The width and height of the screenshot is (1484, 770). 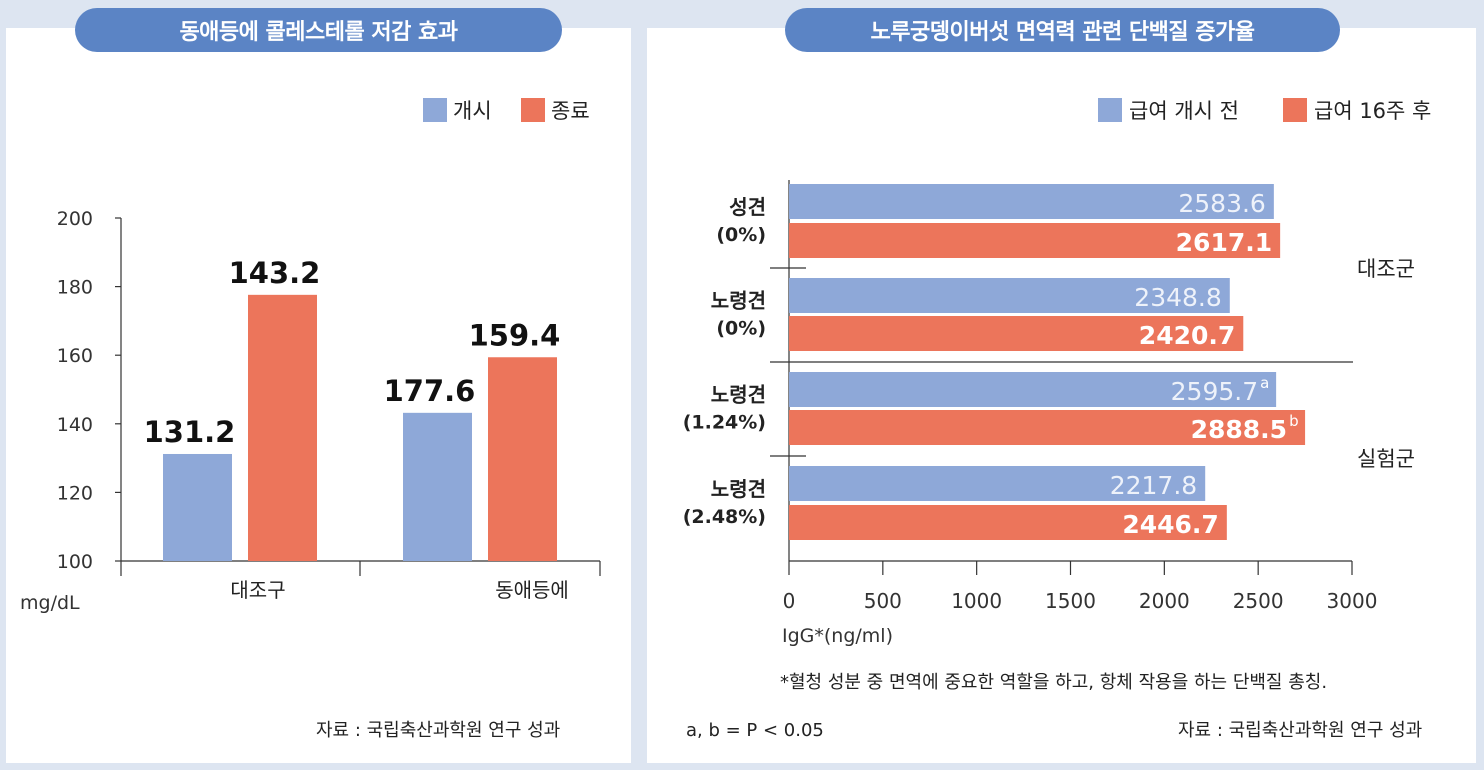 I want to click on significance-superscript: a, so click(x=1264, y=383).